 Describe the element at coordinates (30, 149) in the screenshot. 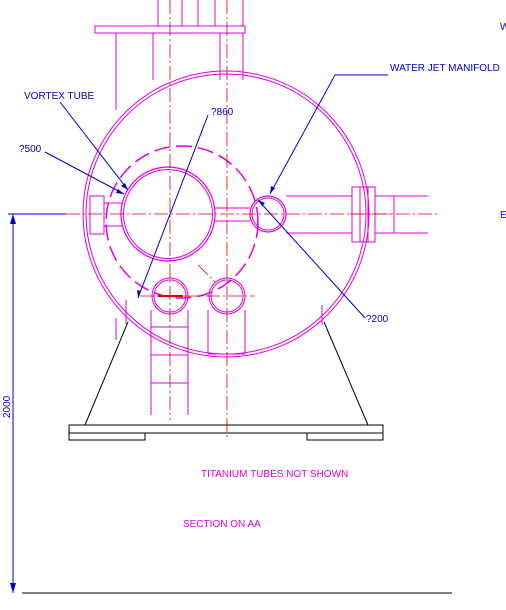

I see `label-dia-500: ?500` at that location.